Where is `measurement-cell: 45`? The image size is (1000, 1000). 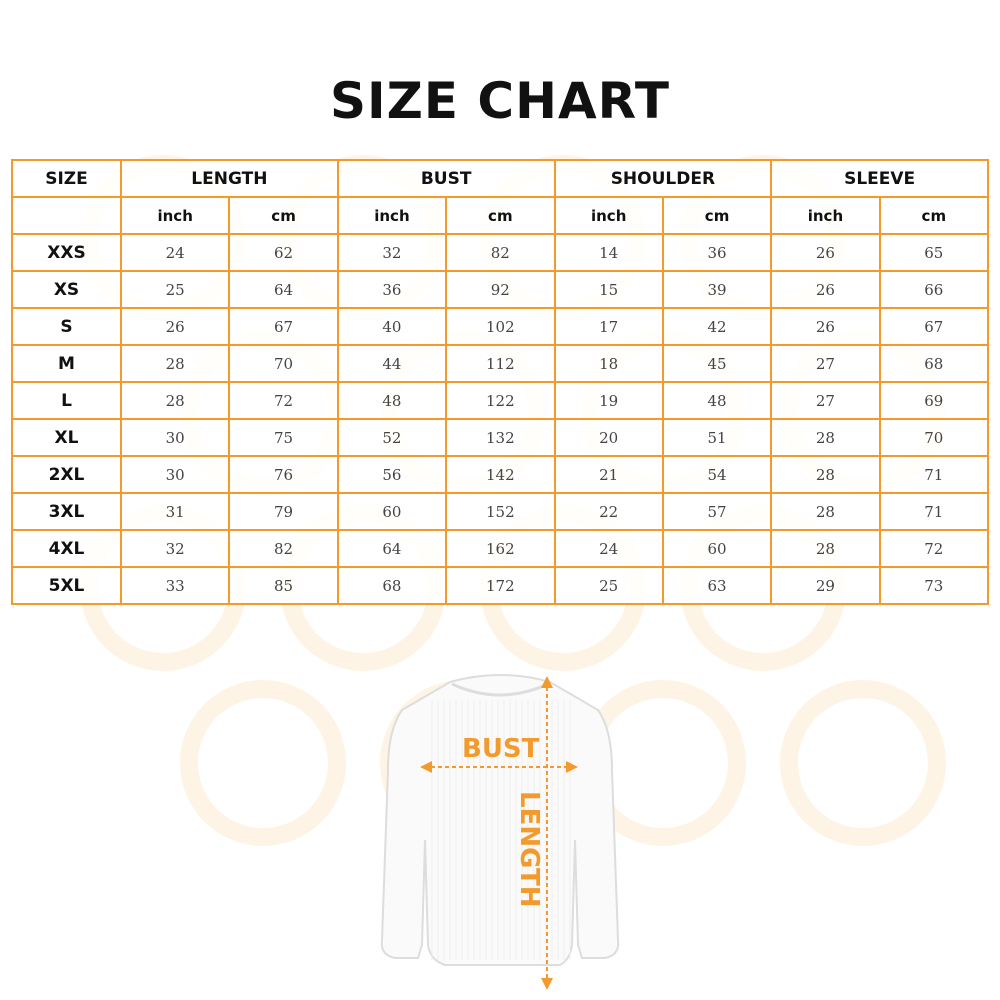 measurement-cell: 45 is located at coordinates (717, 363).